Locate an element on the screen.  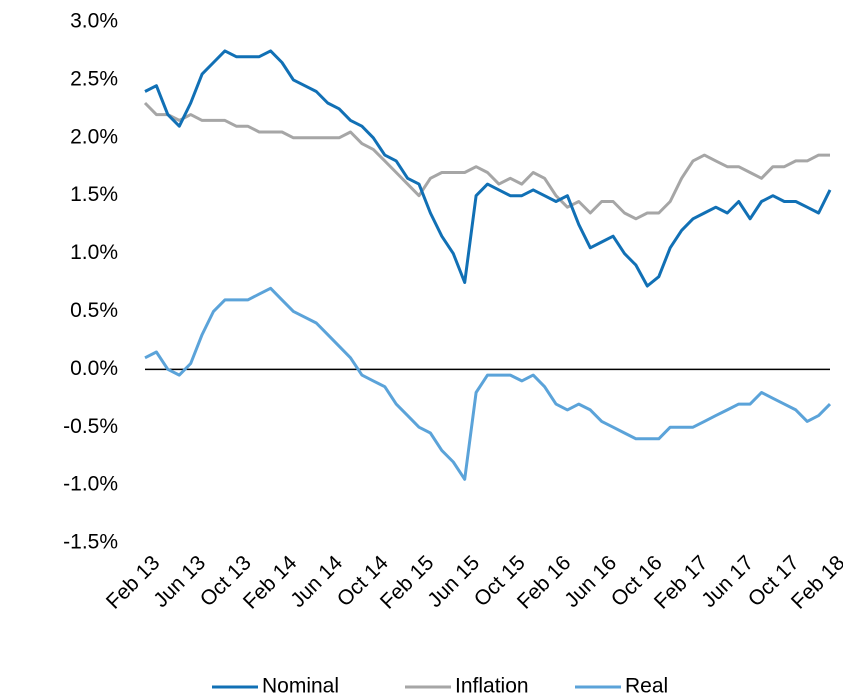
x-tick-label: Jun 15 is located at coordinates (453, 581).